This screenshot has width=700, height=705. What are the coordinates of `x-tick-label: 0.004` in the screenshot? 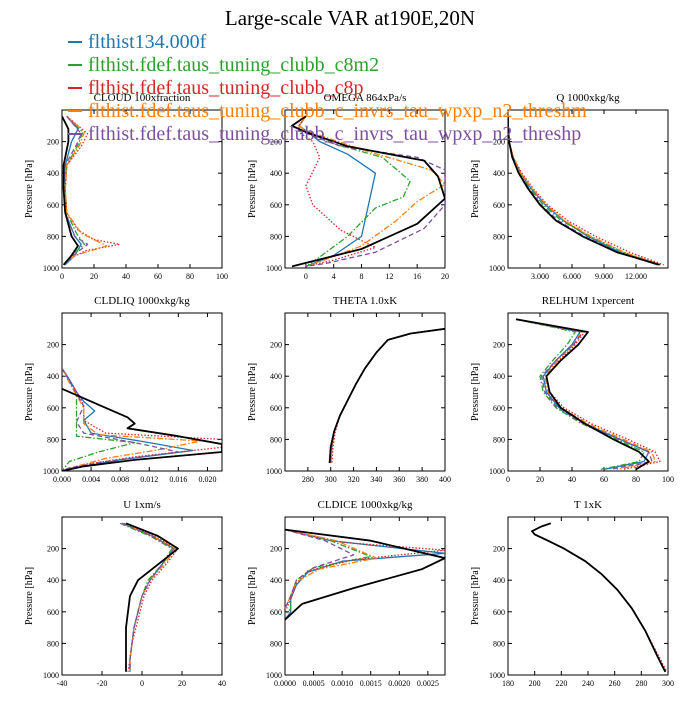 It's located at (91, 479).